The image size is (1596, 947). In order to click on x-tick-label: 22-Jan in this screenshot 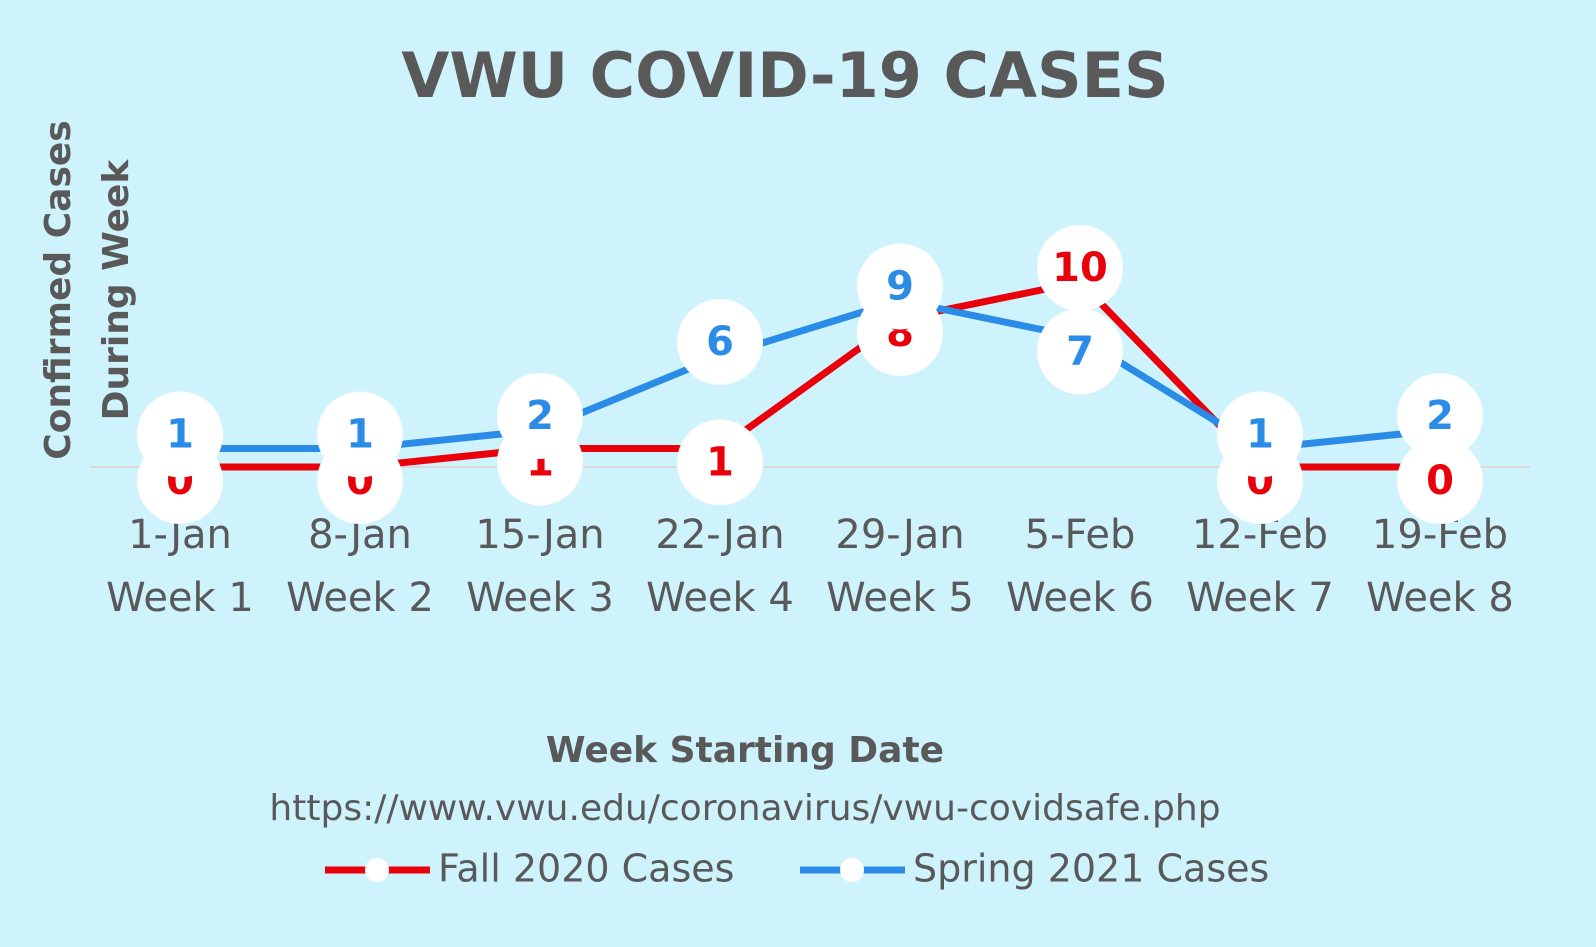, I will do `click(719, 535)`.